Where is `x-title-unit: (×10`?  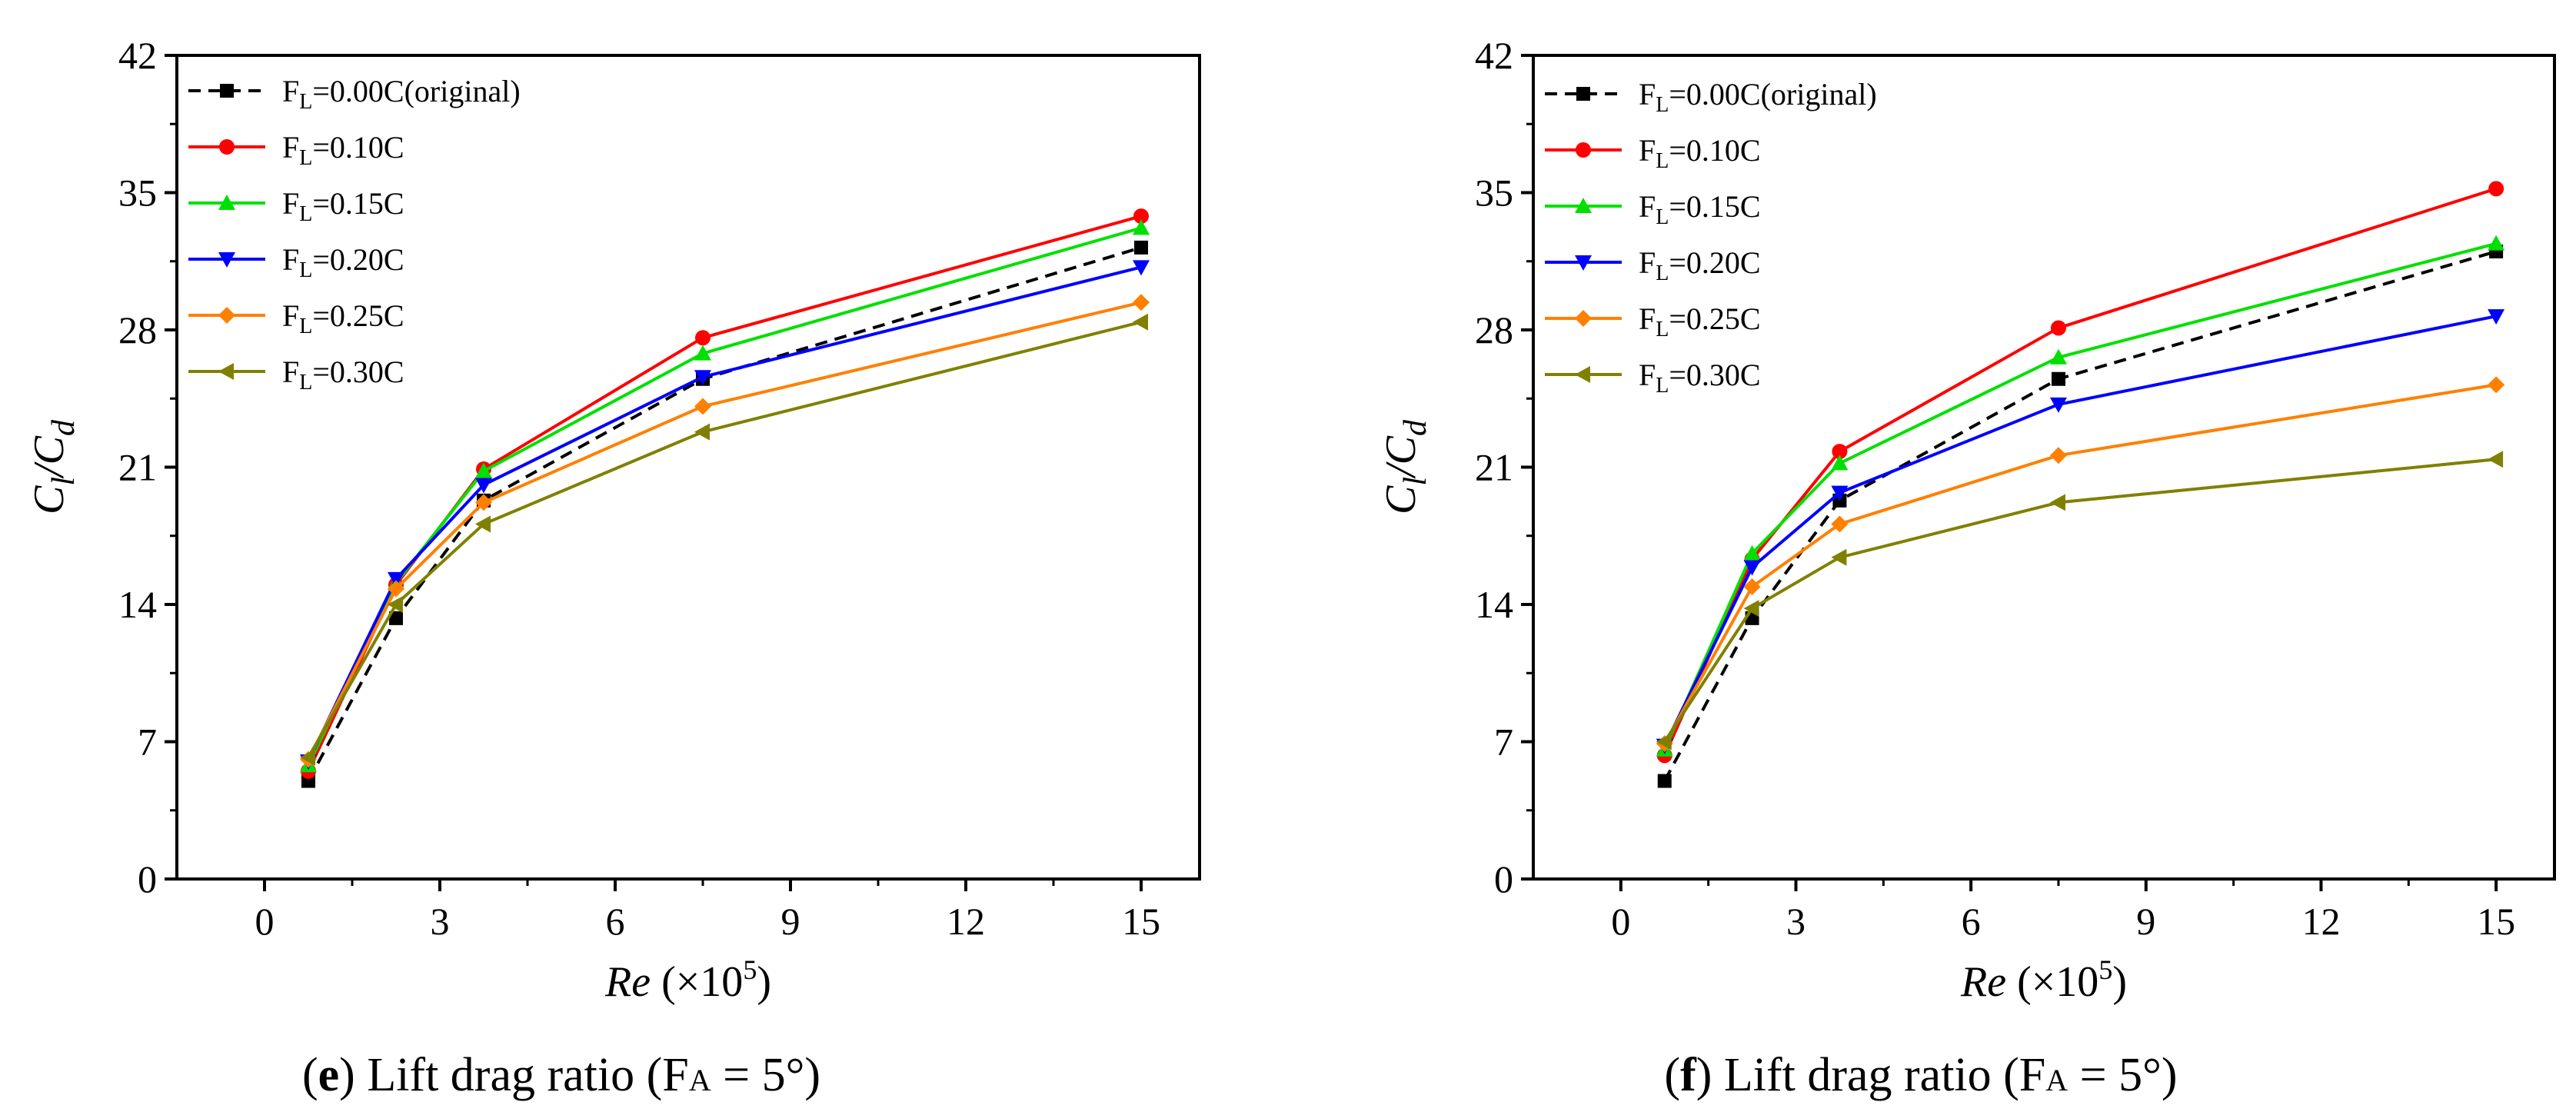
x-title-unit: (×10 is located at coordinates (697, 982).